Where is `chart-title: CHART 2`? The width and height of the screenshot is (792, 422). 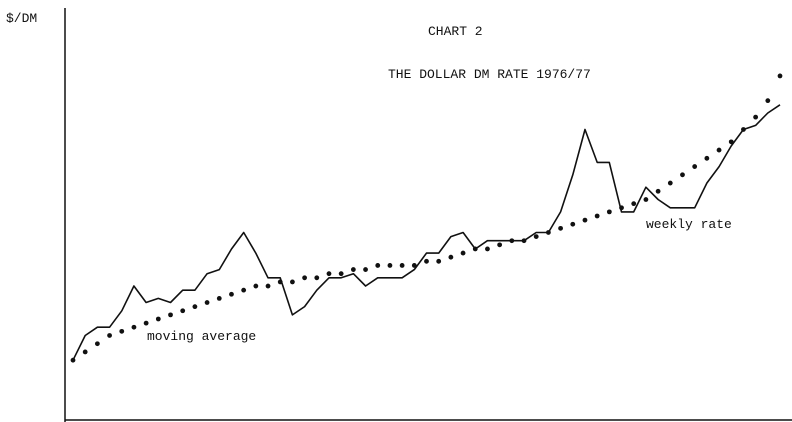
chart-title: CHART 2 is located at coordinates (455, 31).